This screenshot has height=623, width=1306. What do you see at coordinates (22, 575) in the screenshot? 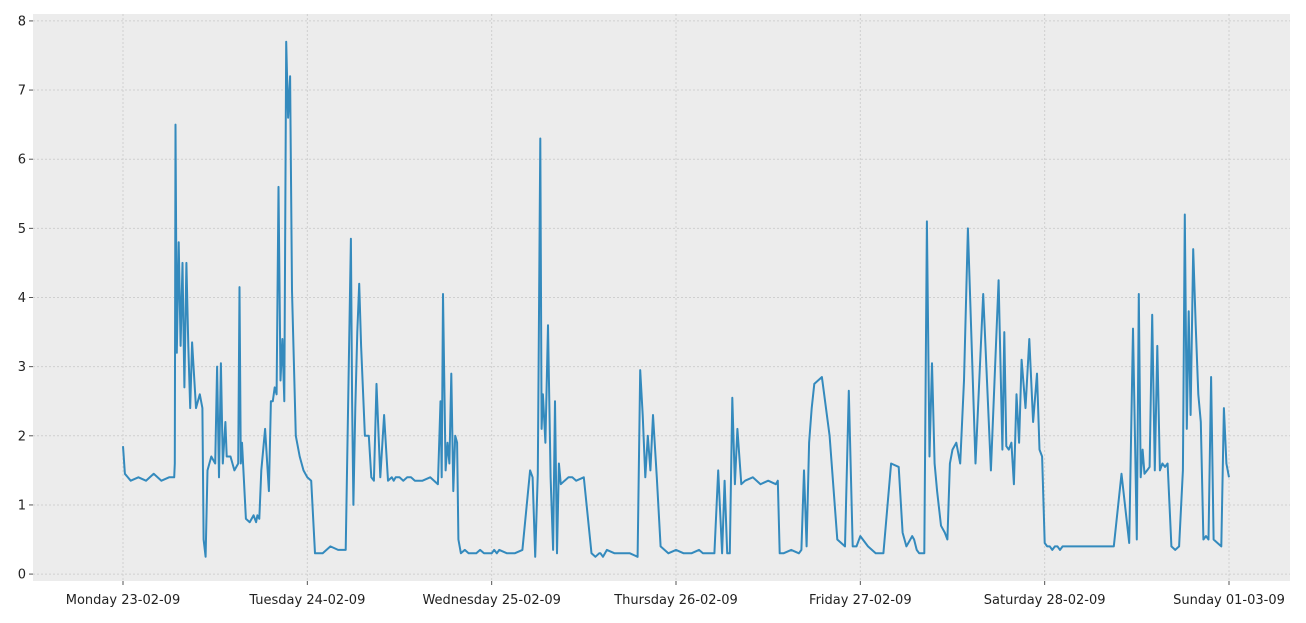
I see `y-tick-label: 0` at bounding box center [22, 575].